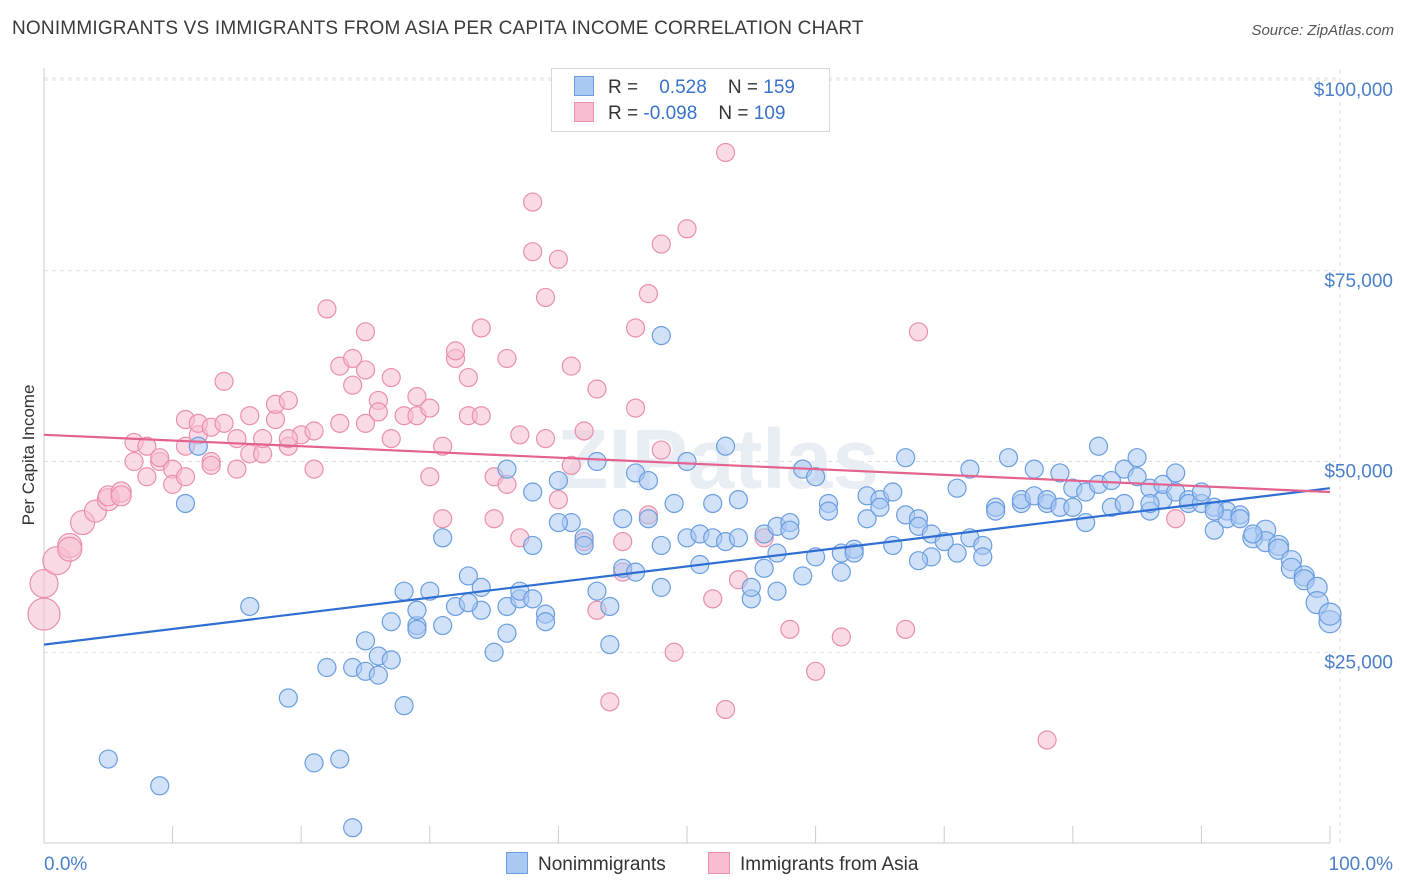  I want to click on x-tick-label-min: 0.0%, so click(65, 864).